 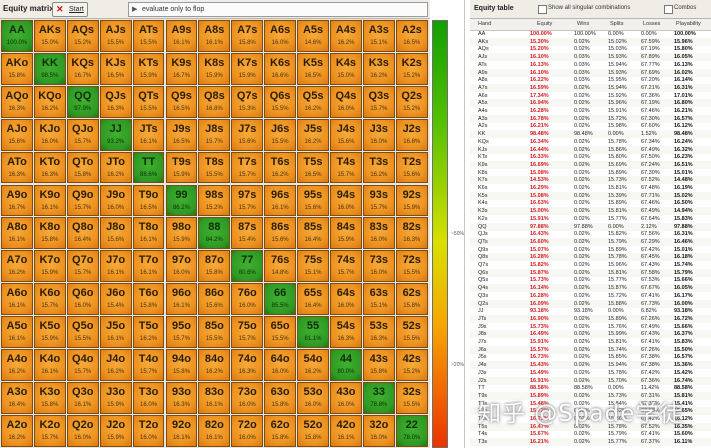 What do you see at coordinates (590, 311) in the screenshot?
I see `table-row: JJ 93.18% 93.18% 0.00% 6.82% 93.18%` at bounding box center [590, 311].